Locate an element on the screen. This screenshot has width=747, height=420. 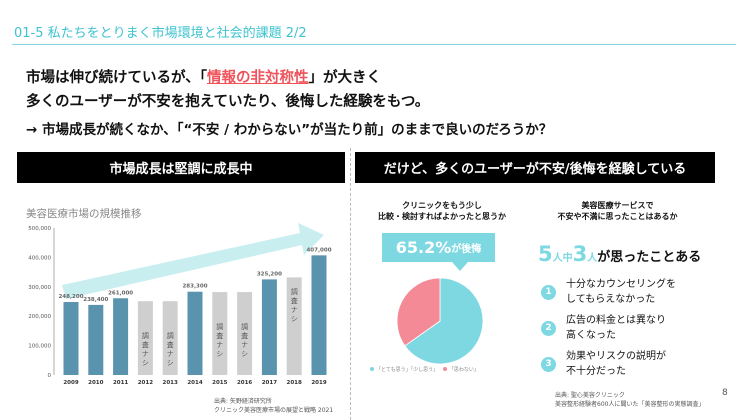
number-badge: 1 is located at coordinates (548, 292).